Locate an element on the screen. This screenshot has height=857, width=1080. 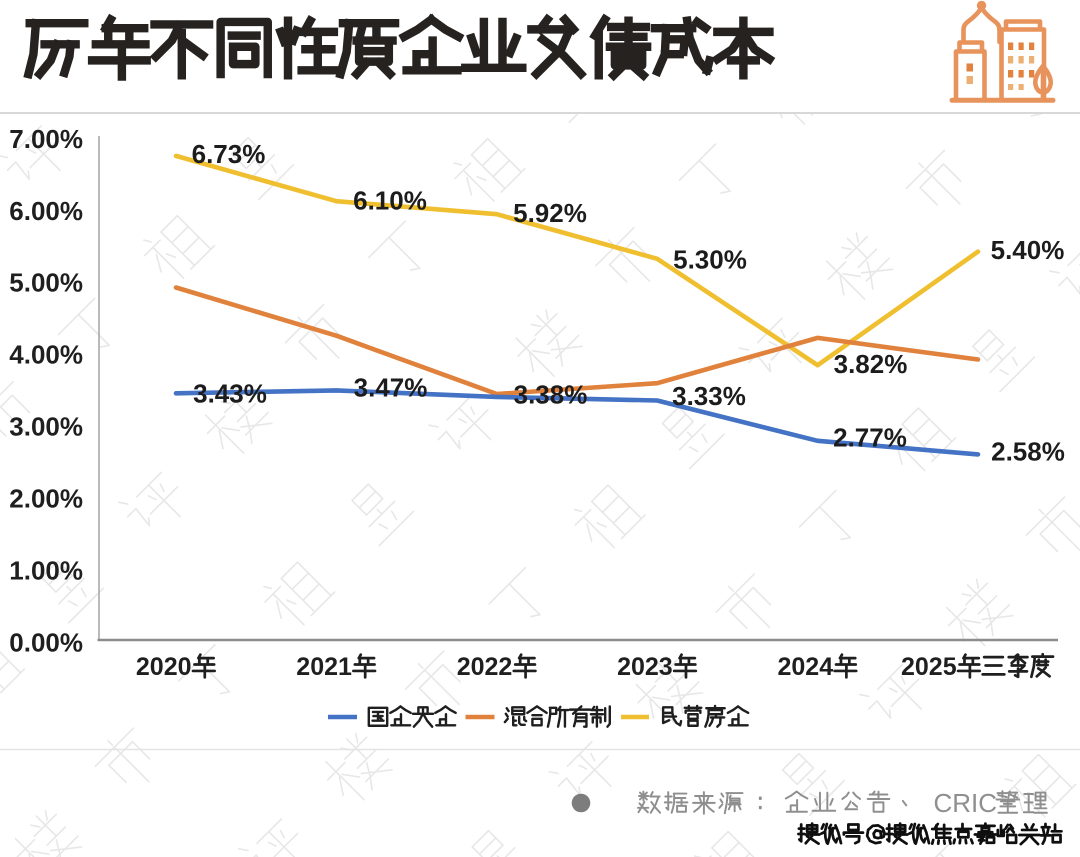
svg-text: 2.77% is located at coordinates (870, 438).